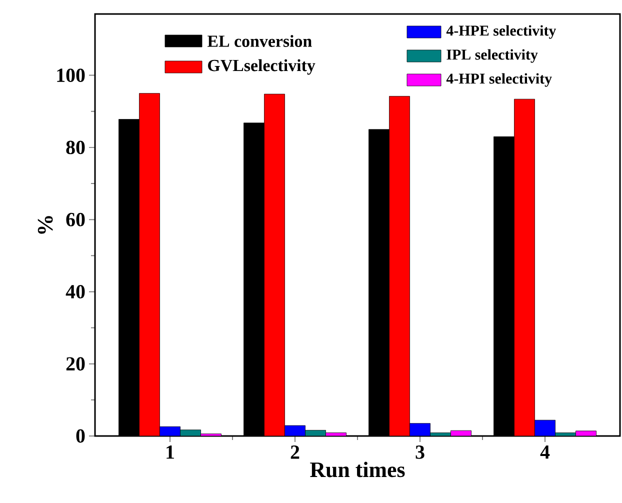 This screenshot has width=622, height=503. Describe the element at coordinates (170, 452) in the screenshot. I see `x-tick-label: 1` at that location.